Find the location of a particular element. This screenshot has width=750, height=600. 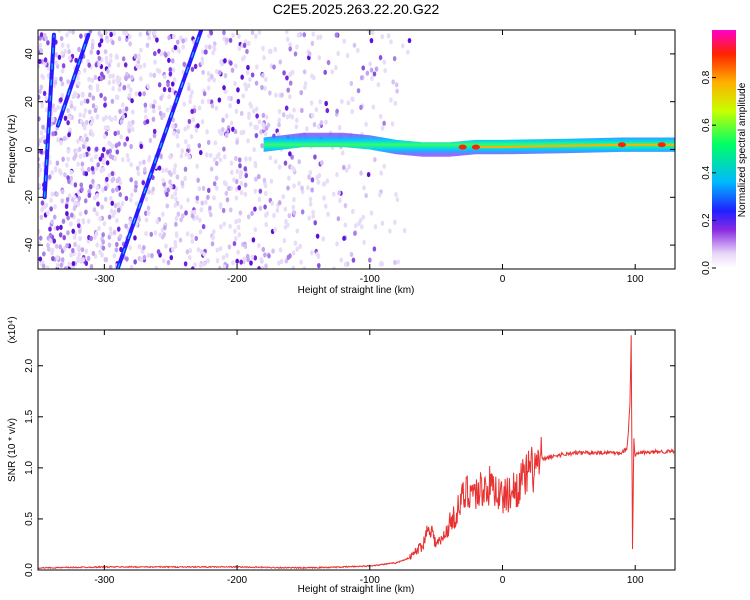

y-tick-label: 20 is located at coordinates (29, 102).